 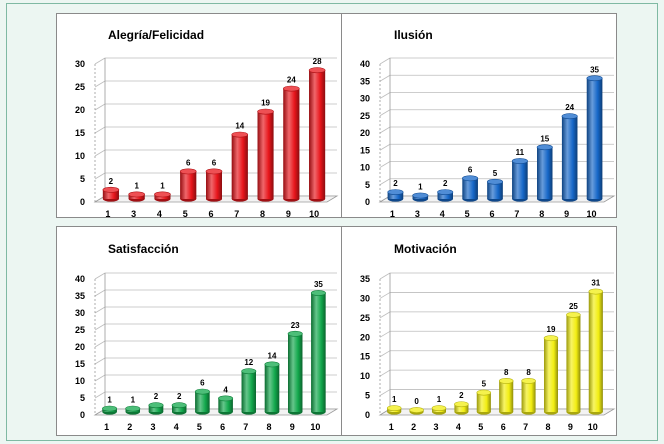 I want to click on data-label: 15, so click(x=544, y=138).